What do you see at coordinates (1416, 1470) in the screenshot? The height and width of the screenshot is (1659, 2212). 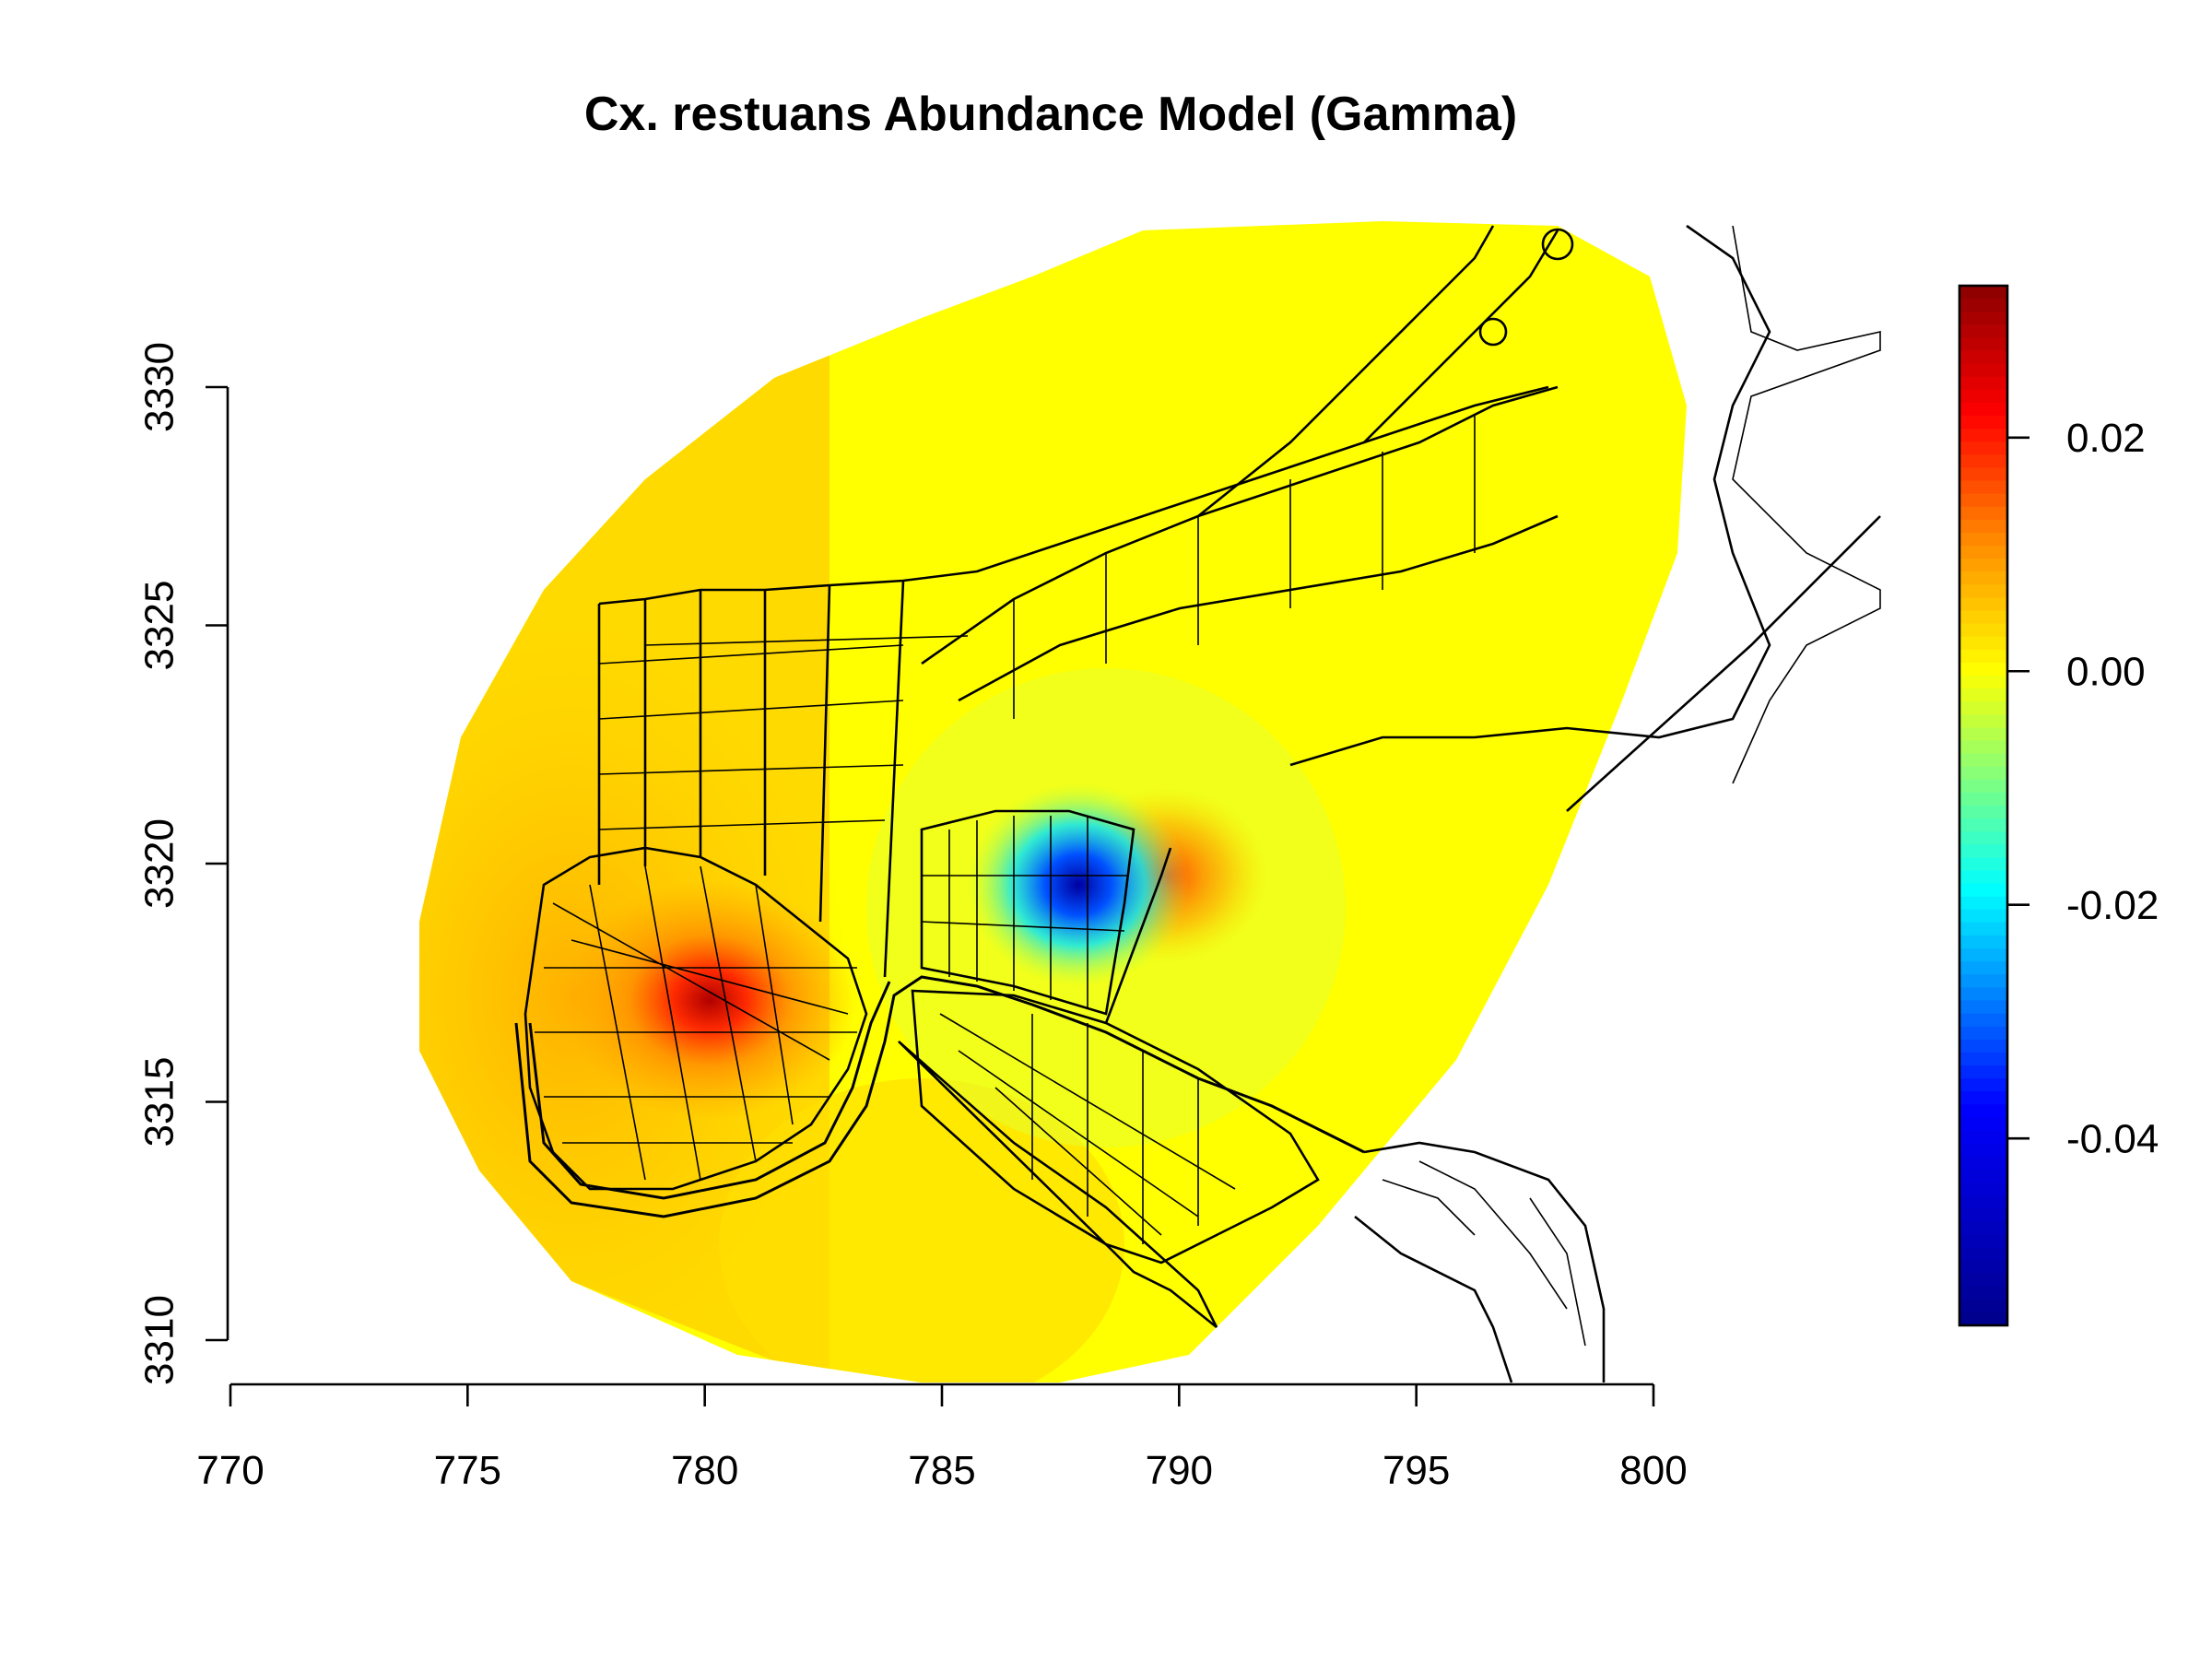 I see `x-tick-label: 795` at bounding box center [1416, 1470].